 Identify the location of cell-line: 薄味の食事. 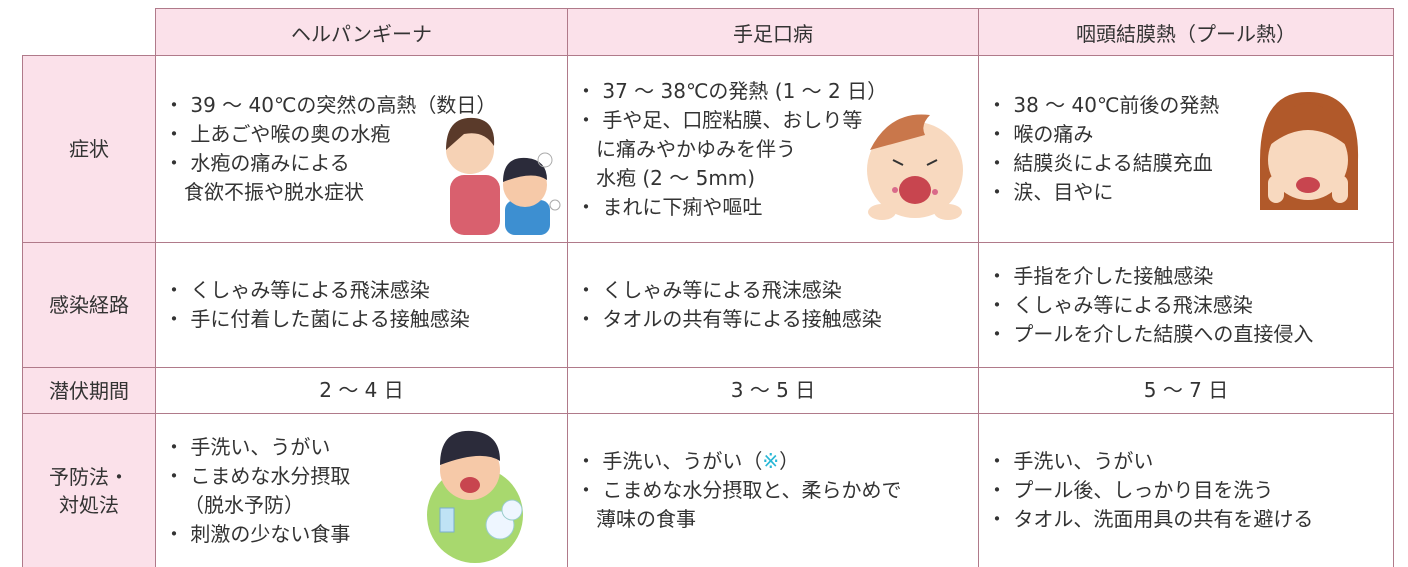
(646, 519).